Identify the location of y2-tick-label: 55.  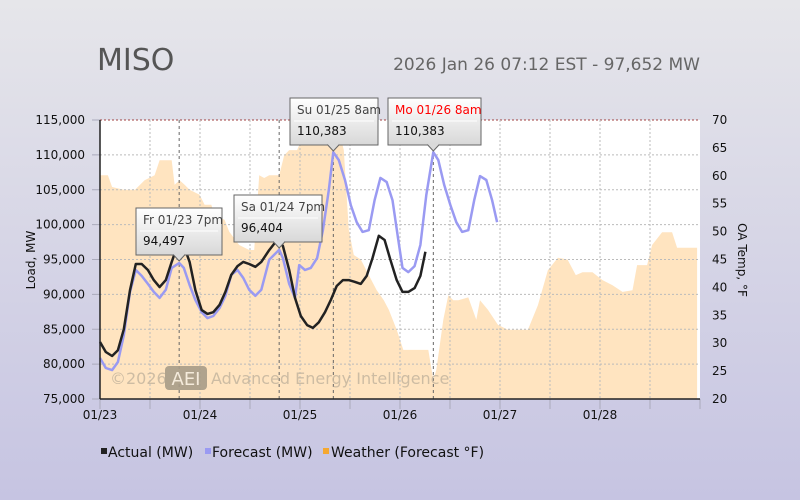
(719, 204).